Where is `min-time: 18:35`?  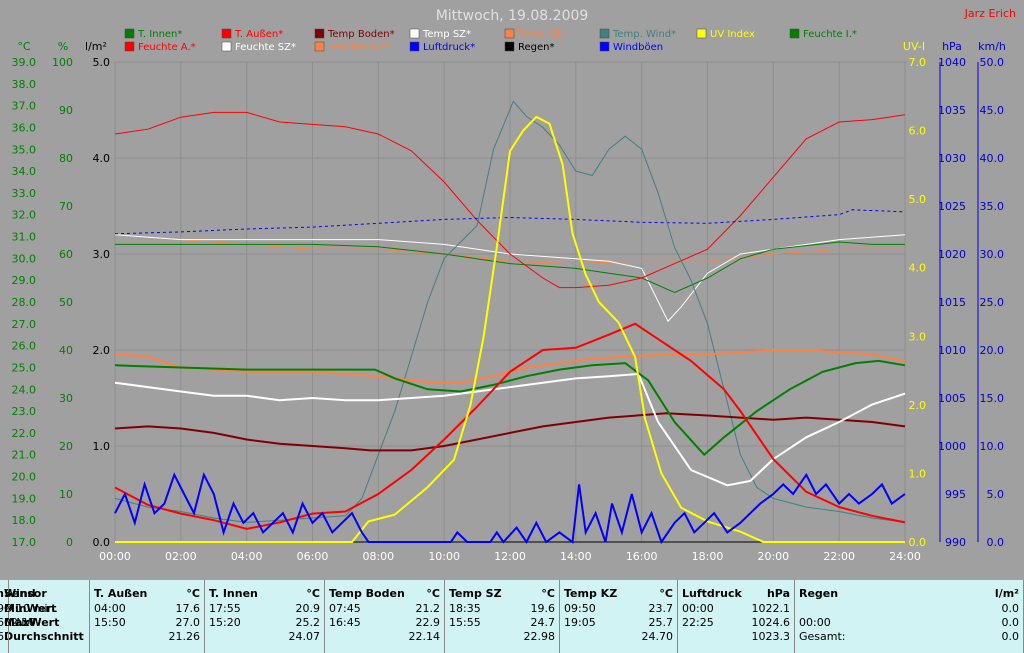 min-time: 18:35 is located at coordinates (465, 608).